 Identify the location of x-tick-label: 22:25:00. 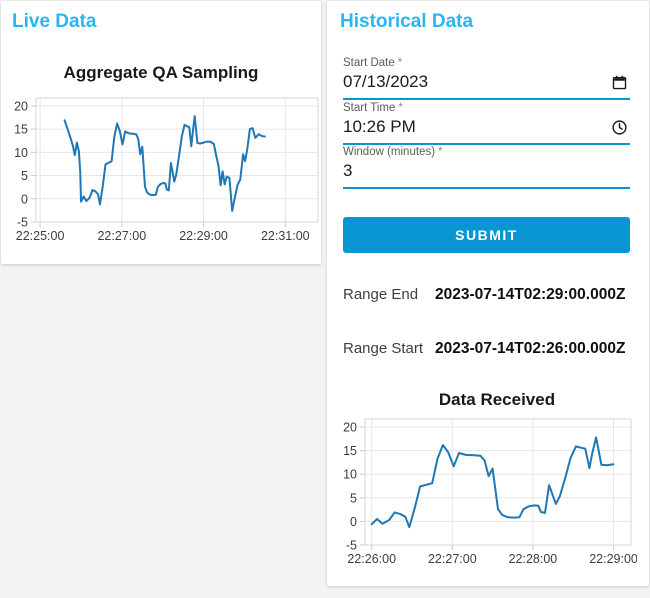
(40, 236).